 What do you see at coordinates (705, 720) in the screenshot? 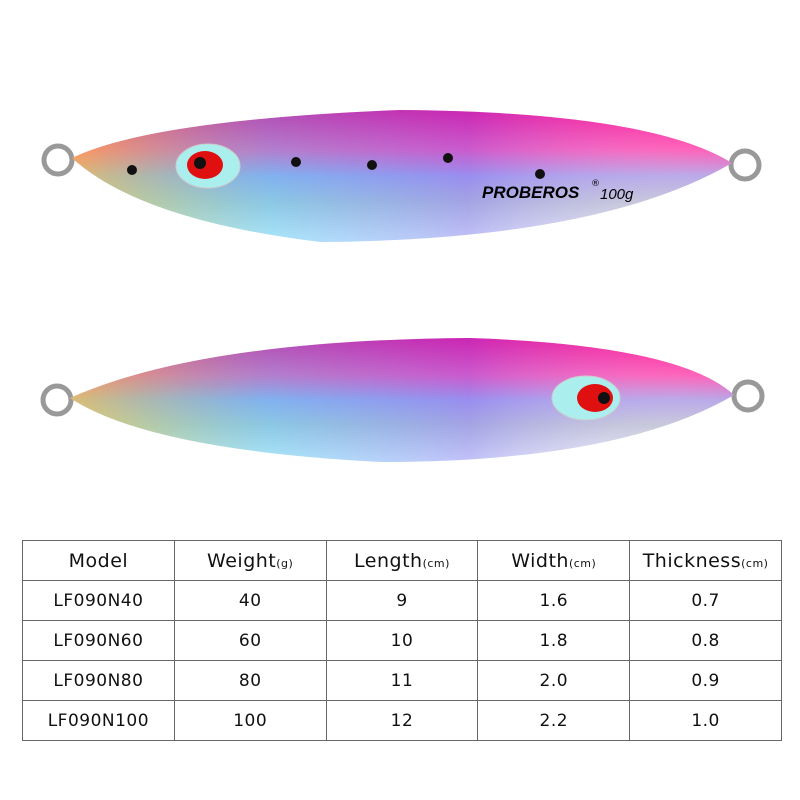
I see `table-cell: 1.0` at bounding box center [705, 720].